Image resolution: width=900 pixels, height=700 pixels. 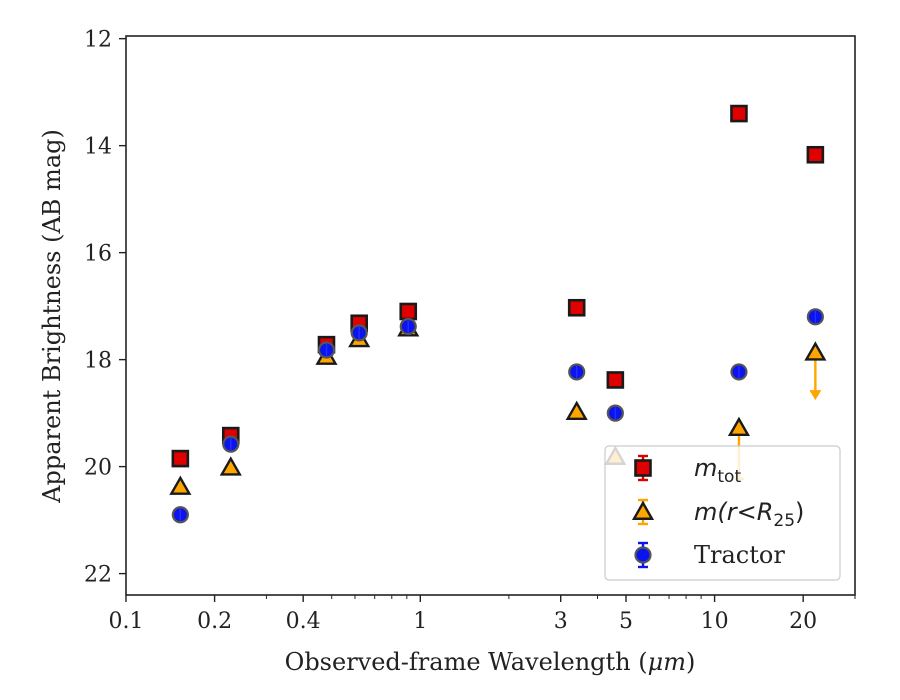 What do you see at coordinates (803, 621) in the screenshot?
I see `x-tick-label-7: 20` at bounding box center [803, 621].